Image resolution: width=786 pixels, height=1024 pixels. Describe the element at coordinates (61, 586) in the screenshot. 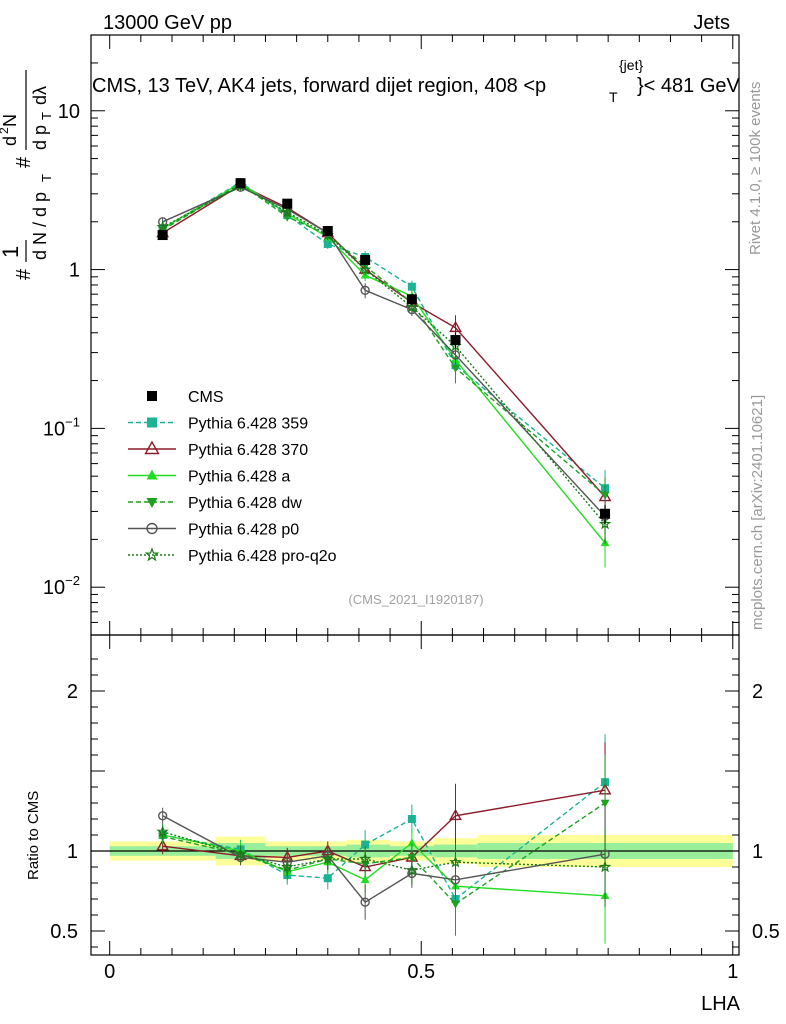

I see `y-tick-label: 10⁻²` at that location.